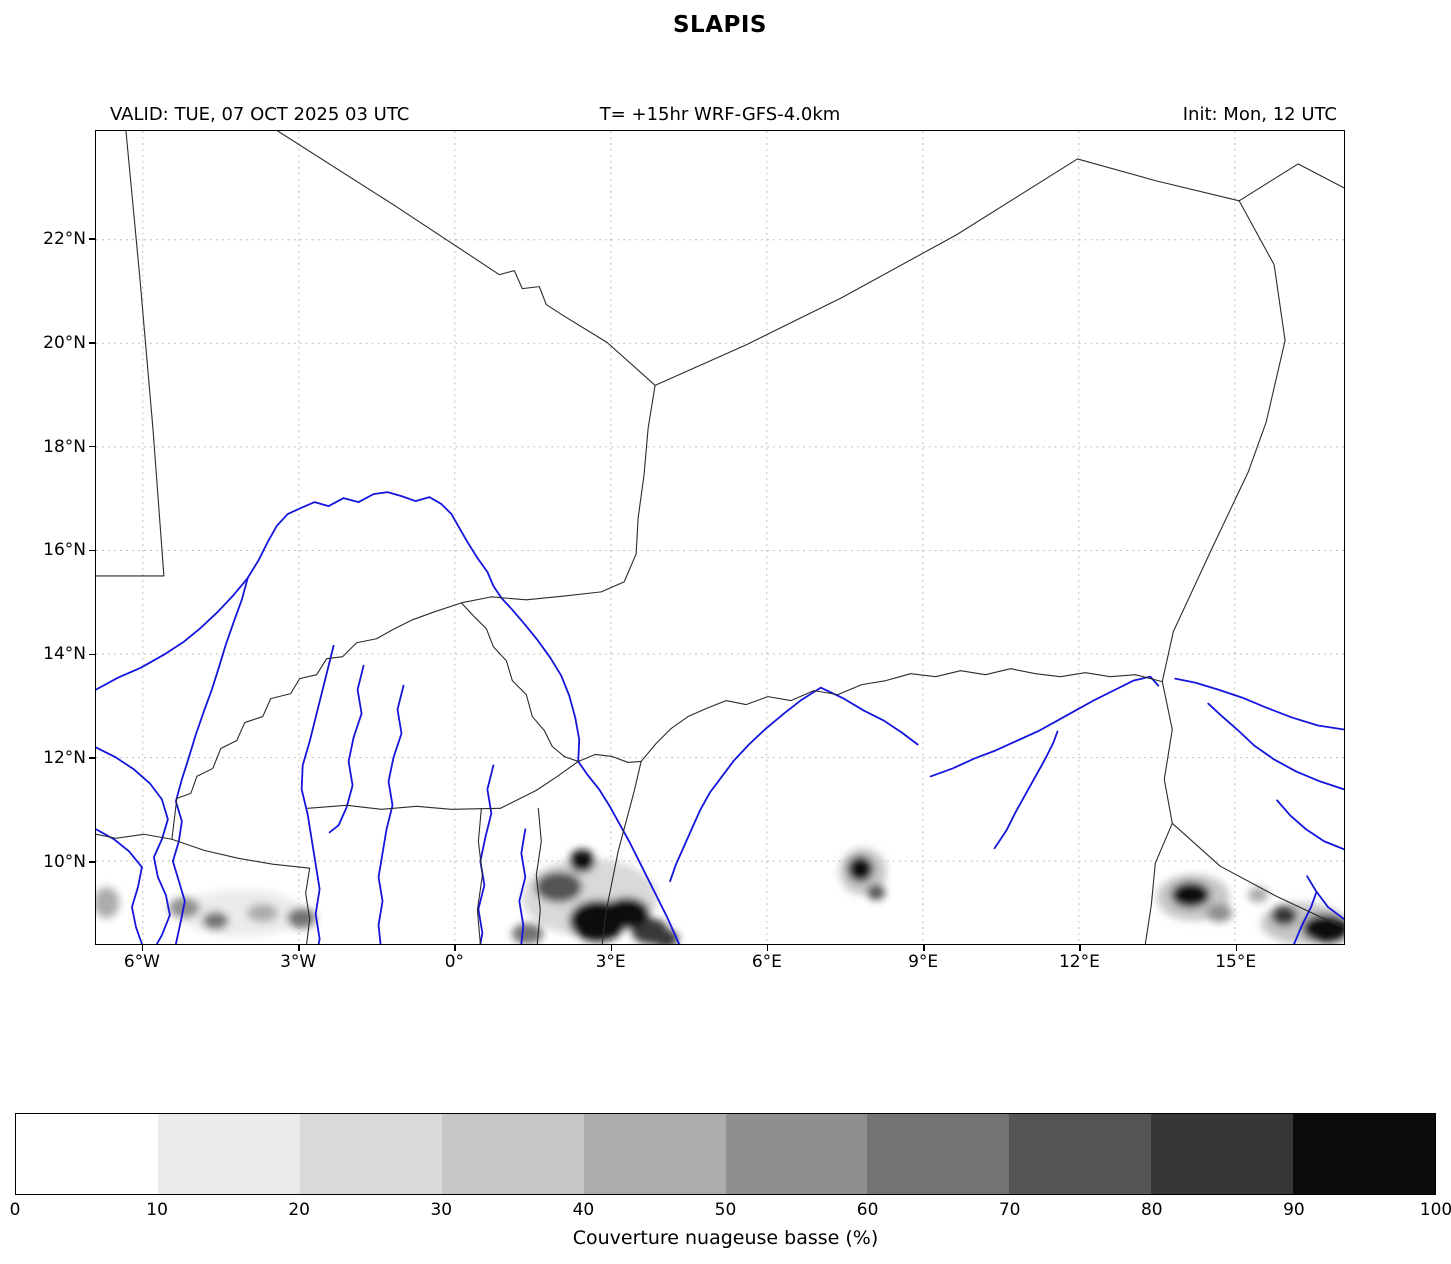  What do you see at coordinates (15, 1210) in the screenshot?
I see `colorbar-tick-label: 0` at bounding box center [15, 1210].